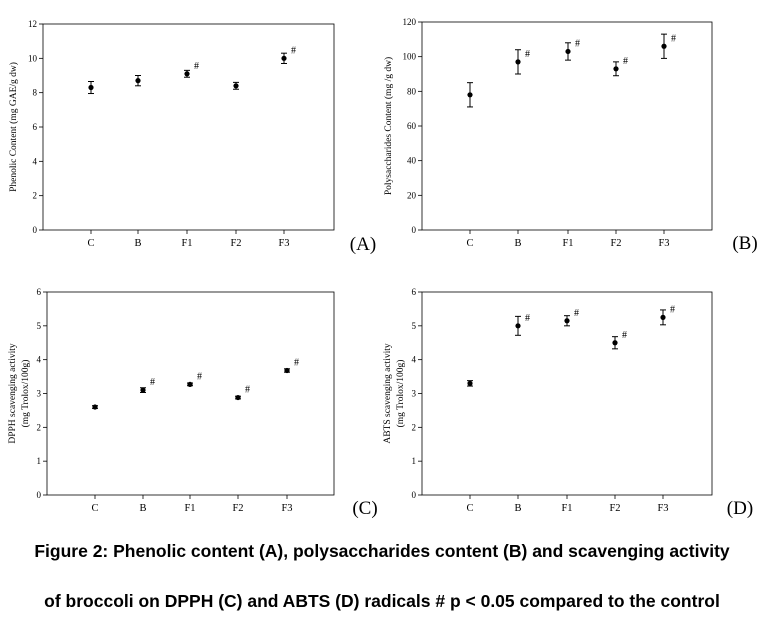 The height and width of the screenshot is (628, 764). What do you see at coordinates (32, 24) in the screenshot?
I see `y-tick-label: 12` at bounding box center [32, 24].